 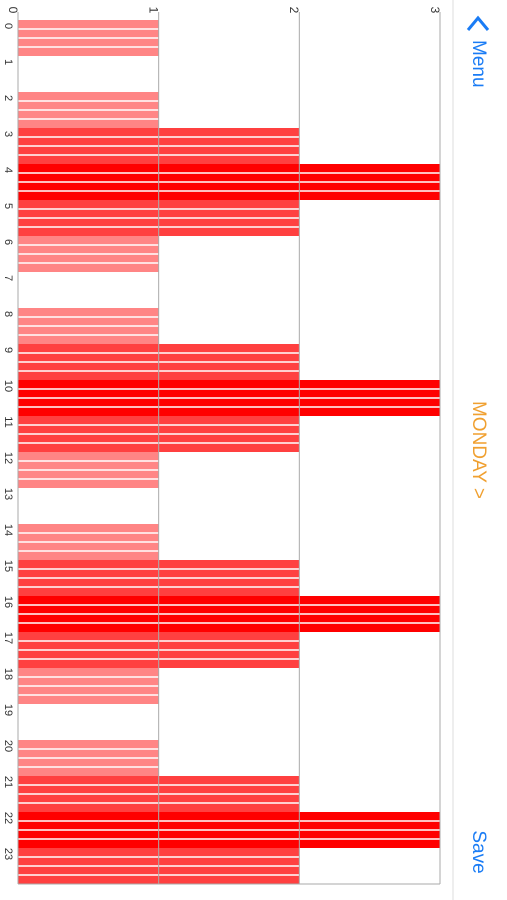 What do you see at coordinates (8, 26) in the screenshot?
I see `hour-label: 0` at bounding box center [8, 26].